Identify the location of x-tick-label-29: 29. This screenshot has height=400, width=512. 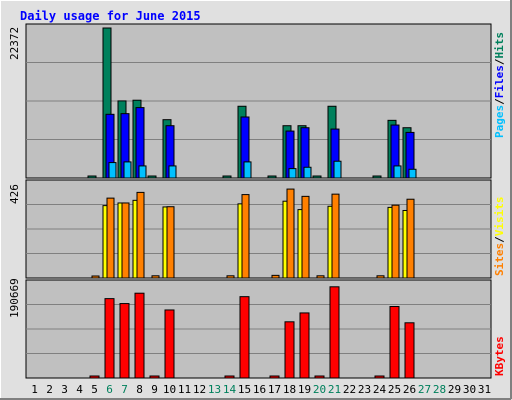
(454, 389).